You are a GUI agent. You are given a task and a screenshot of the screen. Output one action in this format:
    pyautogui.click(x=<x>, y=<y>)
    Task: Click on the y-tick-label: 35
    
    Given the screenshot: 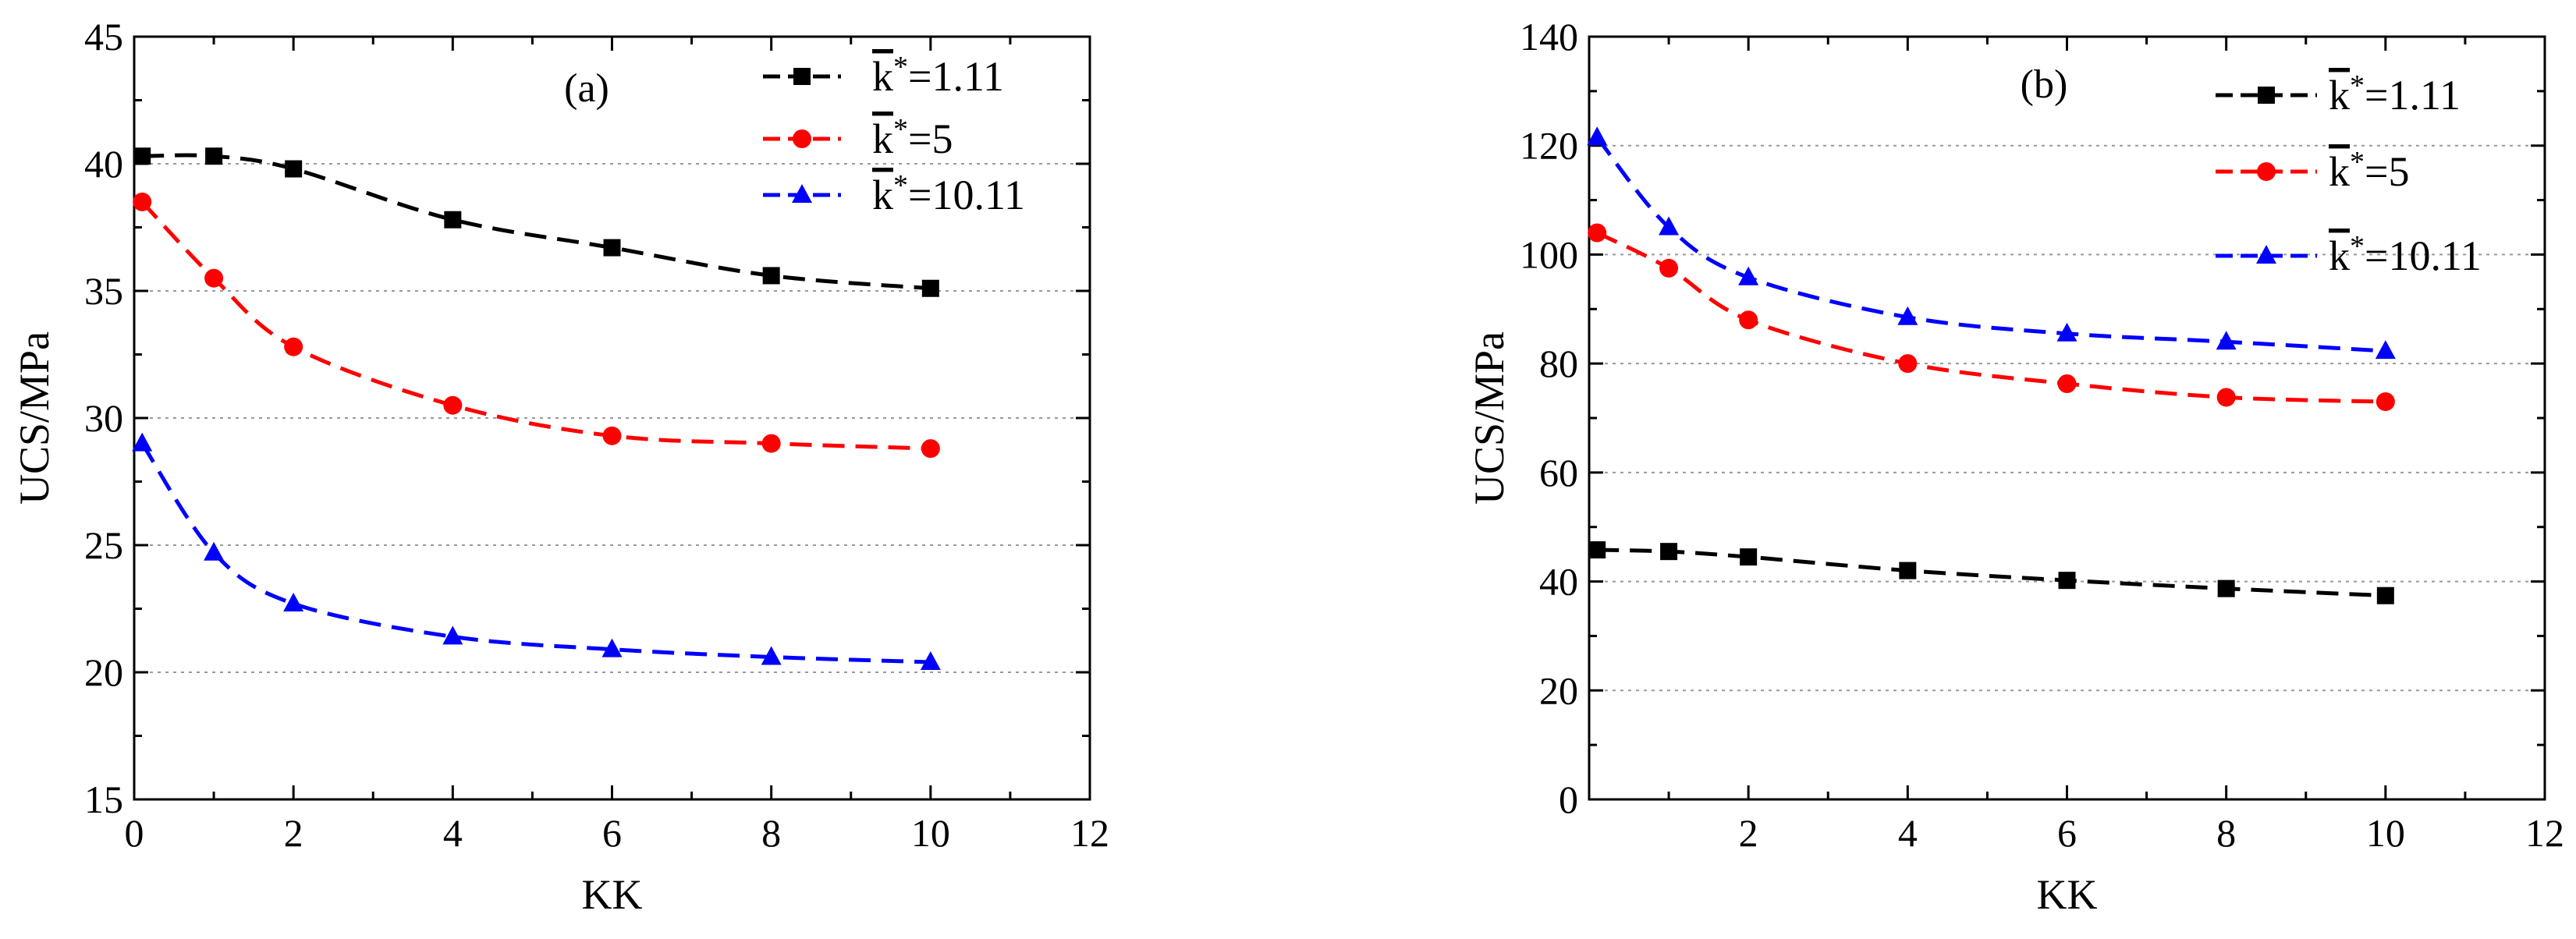 What is the action you would take?
    pyautogui.click(x=103, y=291)
    